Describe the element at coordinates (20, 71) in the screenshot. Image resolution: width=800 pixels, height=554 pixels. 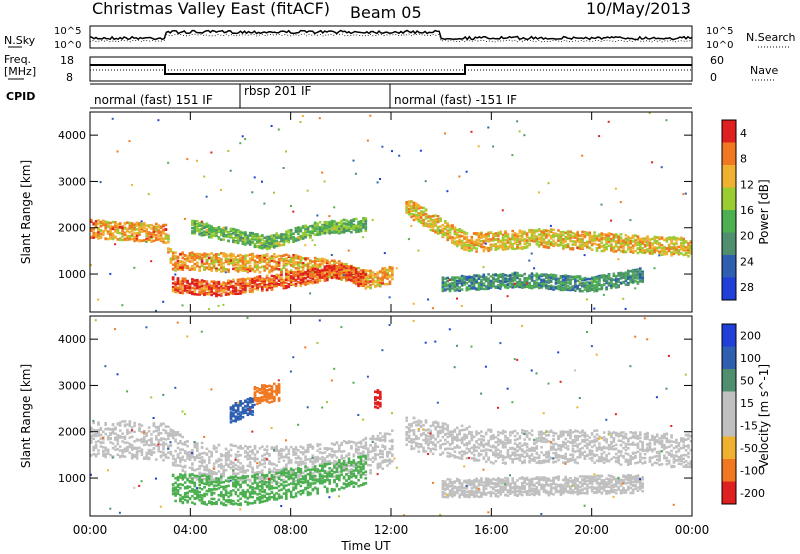
I see `freq-label-bottom: [MHz]` at that location.